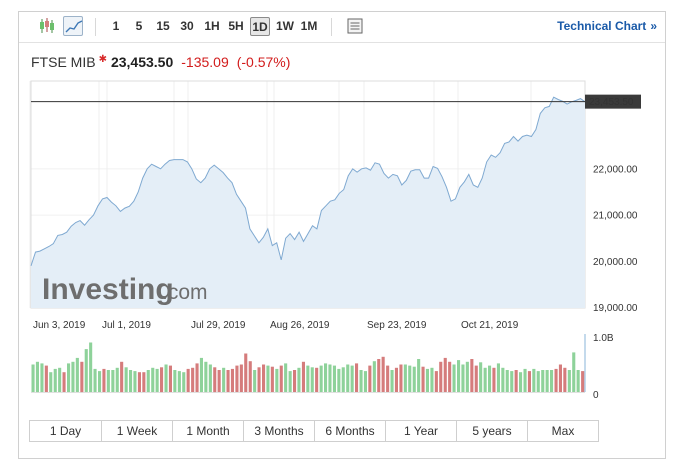 The height and width of the screenshot is (468, 680). What do you see at coordinates (615, 308) in the screenshot?
I see `y-tick-label: 19,000.00` at bounding box center [615, 308].